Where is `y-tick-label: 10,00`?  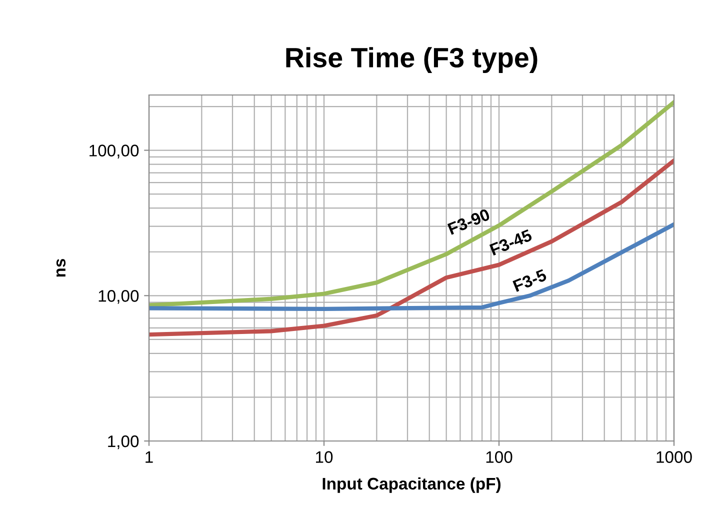 y-tick-label: 10,00 is located at coordinates (118, 297).